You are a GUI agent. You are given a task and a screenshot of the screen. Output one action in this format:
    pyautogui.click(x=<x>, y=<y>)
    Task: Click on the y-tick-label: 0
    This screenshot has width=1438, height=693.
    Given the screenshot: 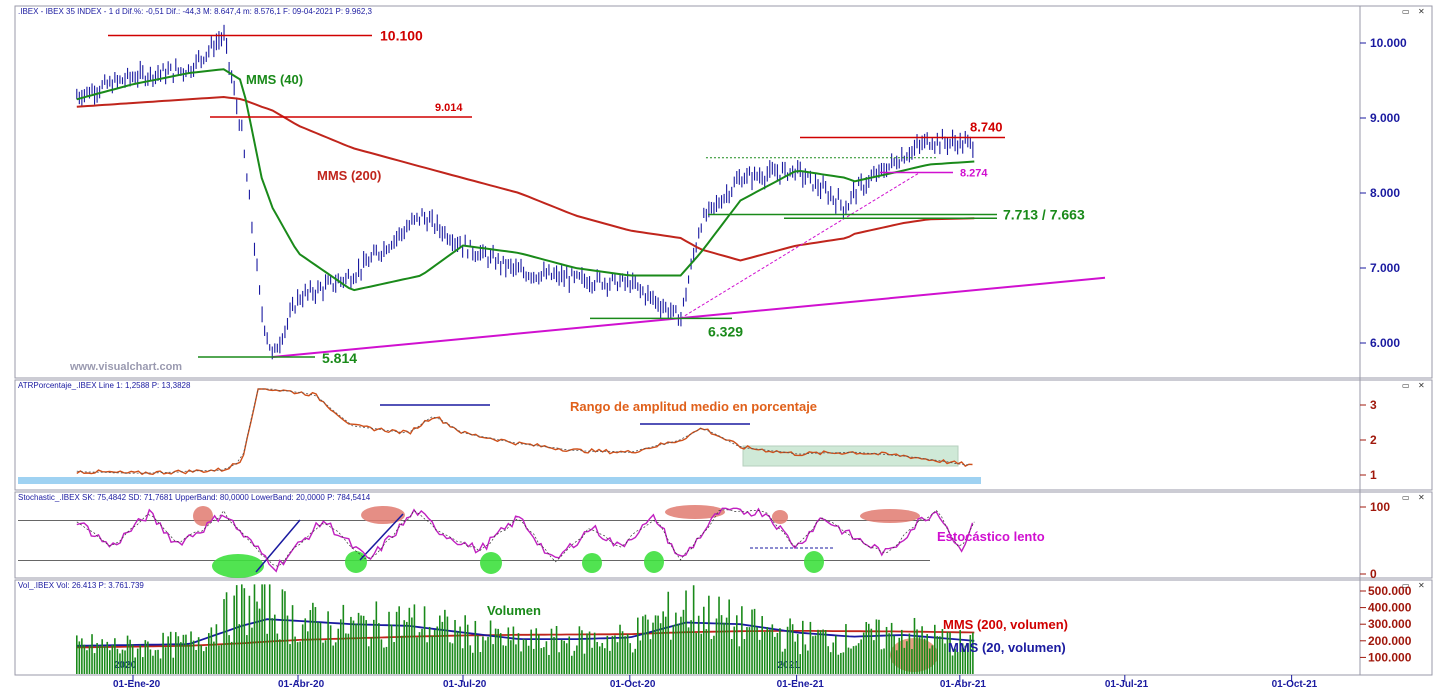 What is the action you would take?
    pyautogui.click(x=1373, y=574)
    